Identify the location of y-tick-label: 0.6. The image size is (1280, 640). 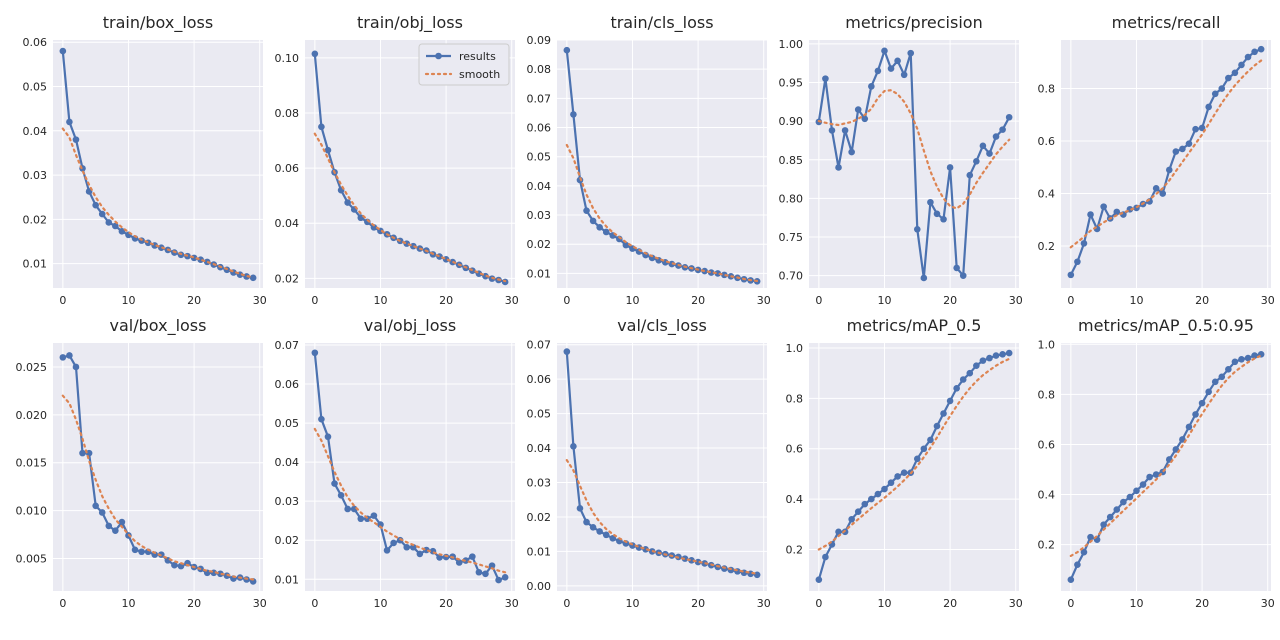
(795, 449).